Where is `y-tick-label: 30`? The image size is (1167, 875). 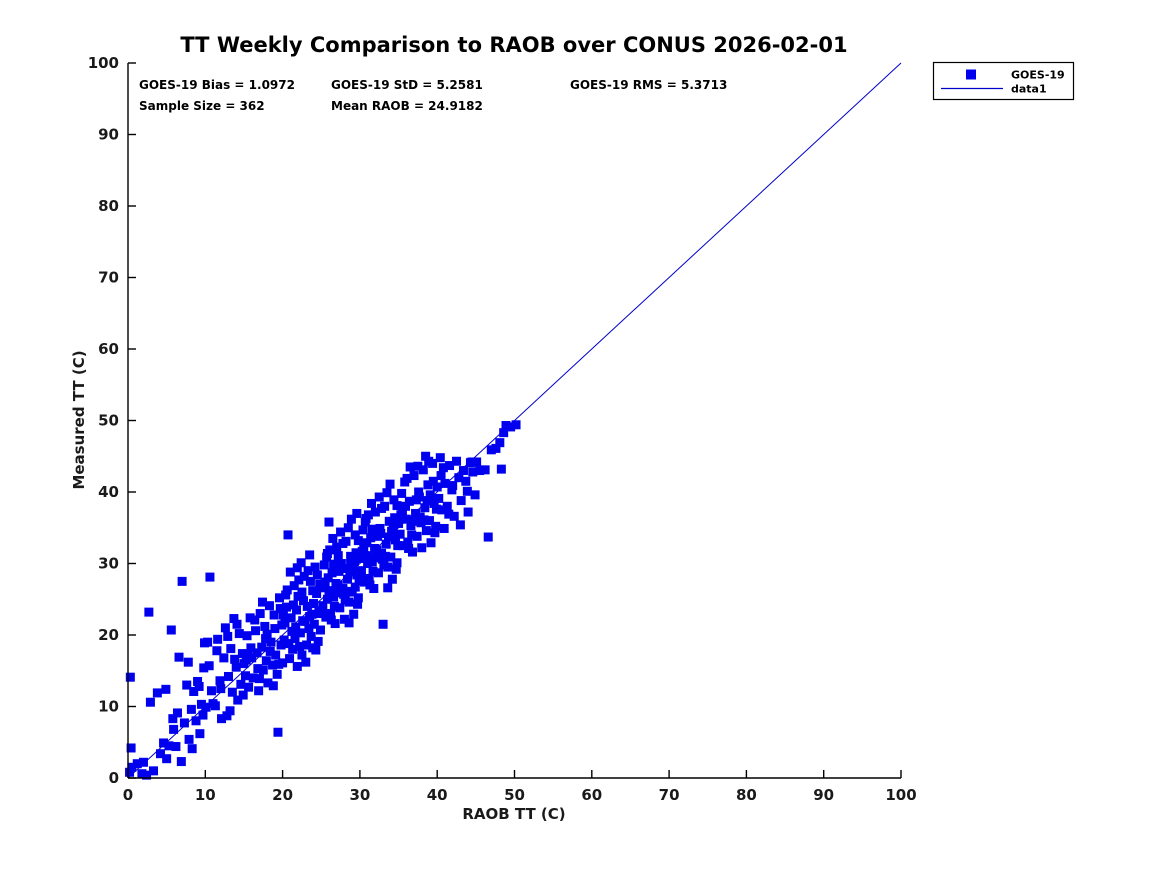 y-tick-label: 30 is located at coordinates (108, 564).